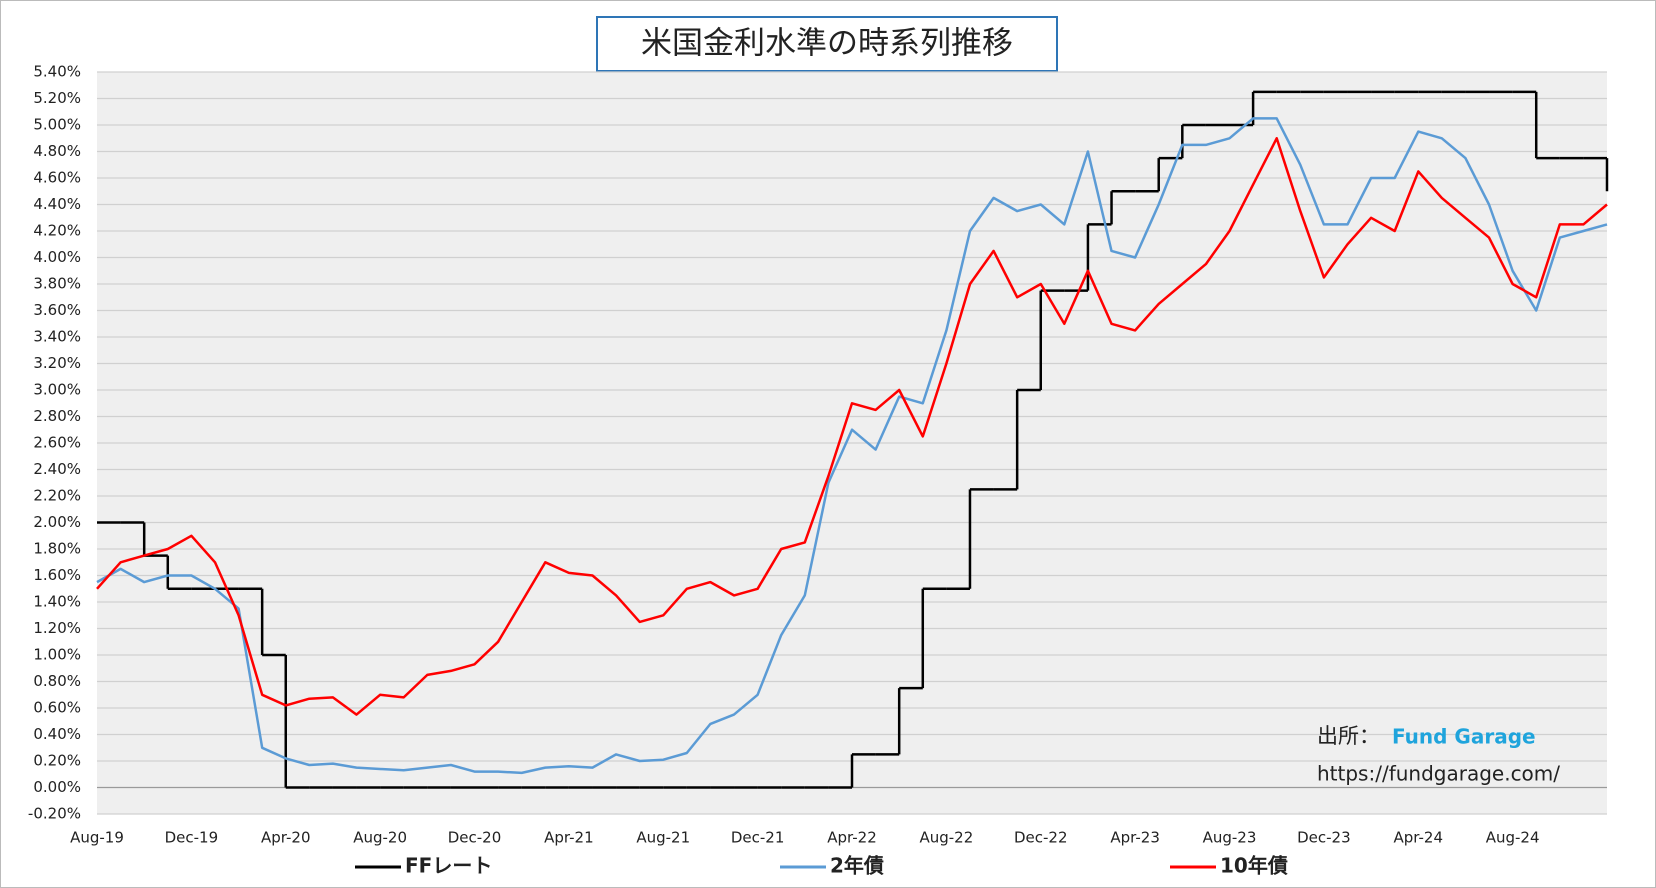 The width and height of the screenshot is (1656, 888). Describe the element at coordinates (57, 363) in the screenshot. I see `y-tick-label: 3.20%` at that location.